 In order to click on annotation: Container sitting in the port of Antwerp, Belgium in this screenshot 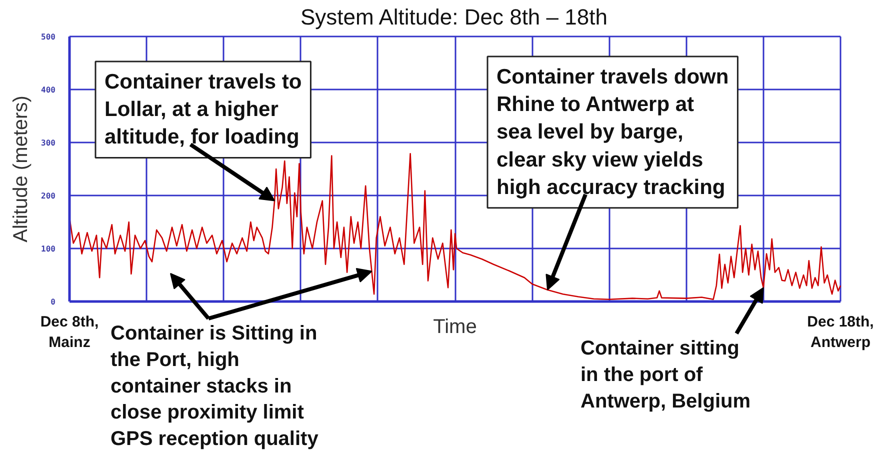, I will do `click(665, 375)`.